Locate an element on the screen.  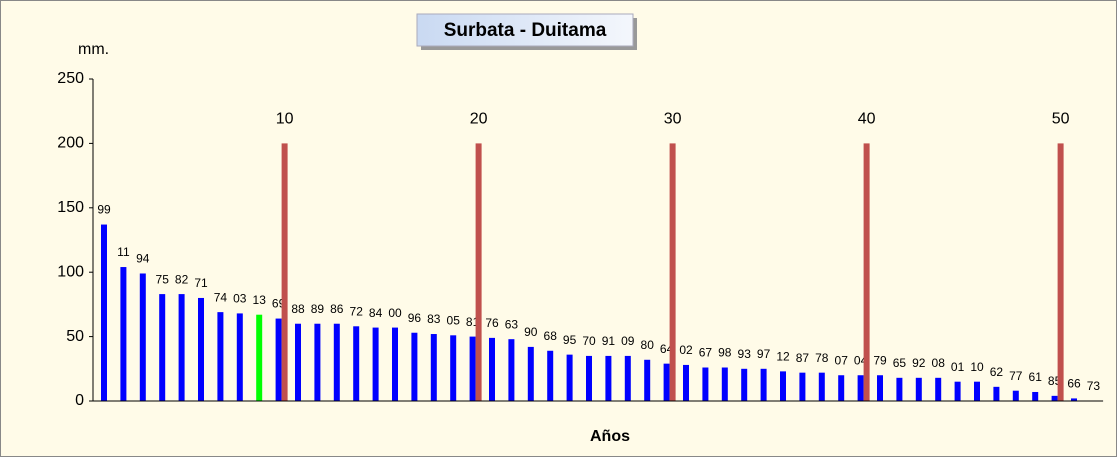
bar-year-label: 74 is located at coordinates (221, 297).